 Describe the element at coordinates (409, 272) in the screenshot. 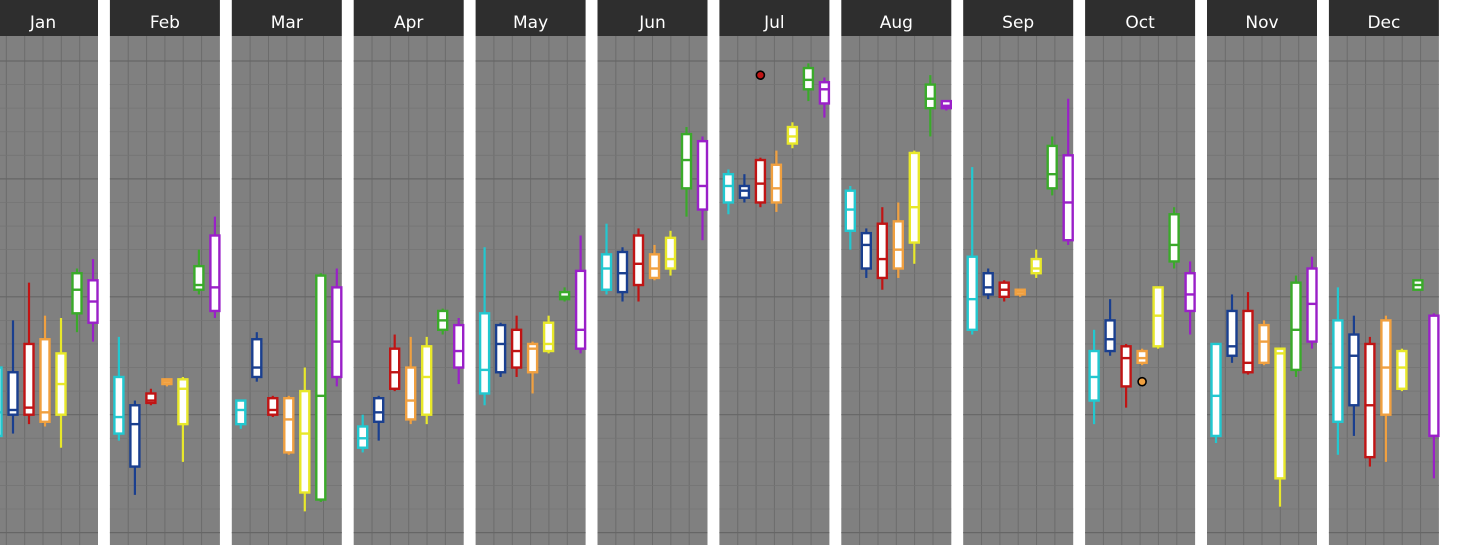

I see `panel-apr: Apr` at that location.